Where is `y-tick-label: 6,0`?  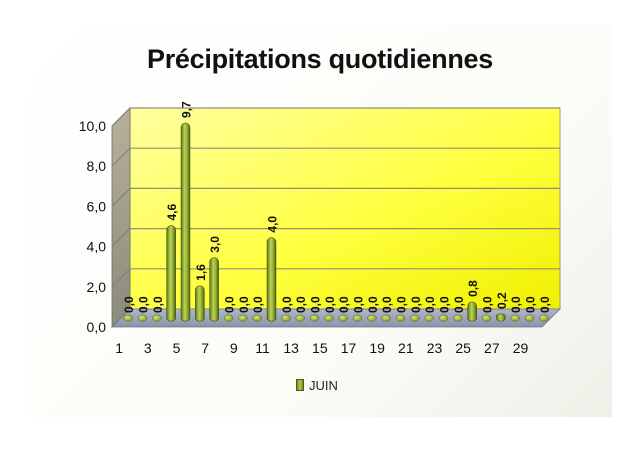 y-tick-label: 6,0 is located at coordinates (97, 206).